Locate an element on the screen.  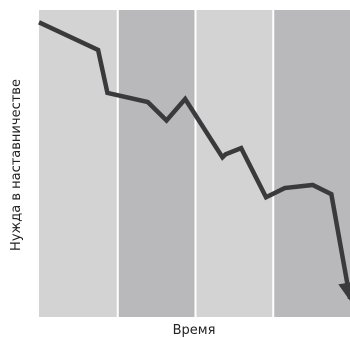
y-axis-label: Нужда в наставничестве is located at coordinates (16, 165).